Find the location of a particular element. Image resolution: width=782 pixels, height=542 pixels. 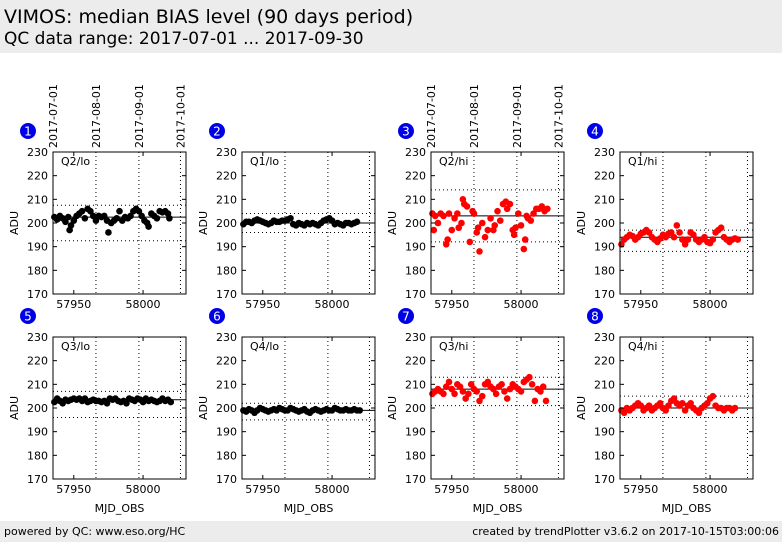

panel-label: Q4/hi is located at coordinates (642, 346).